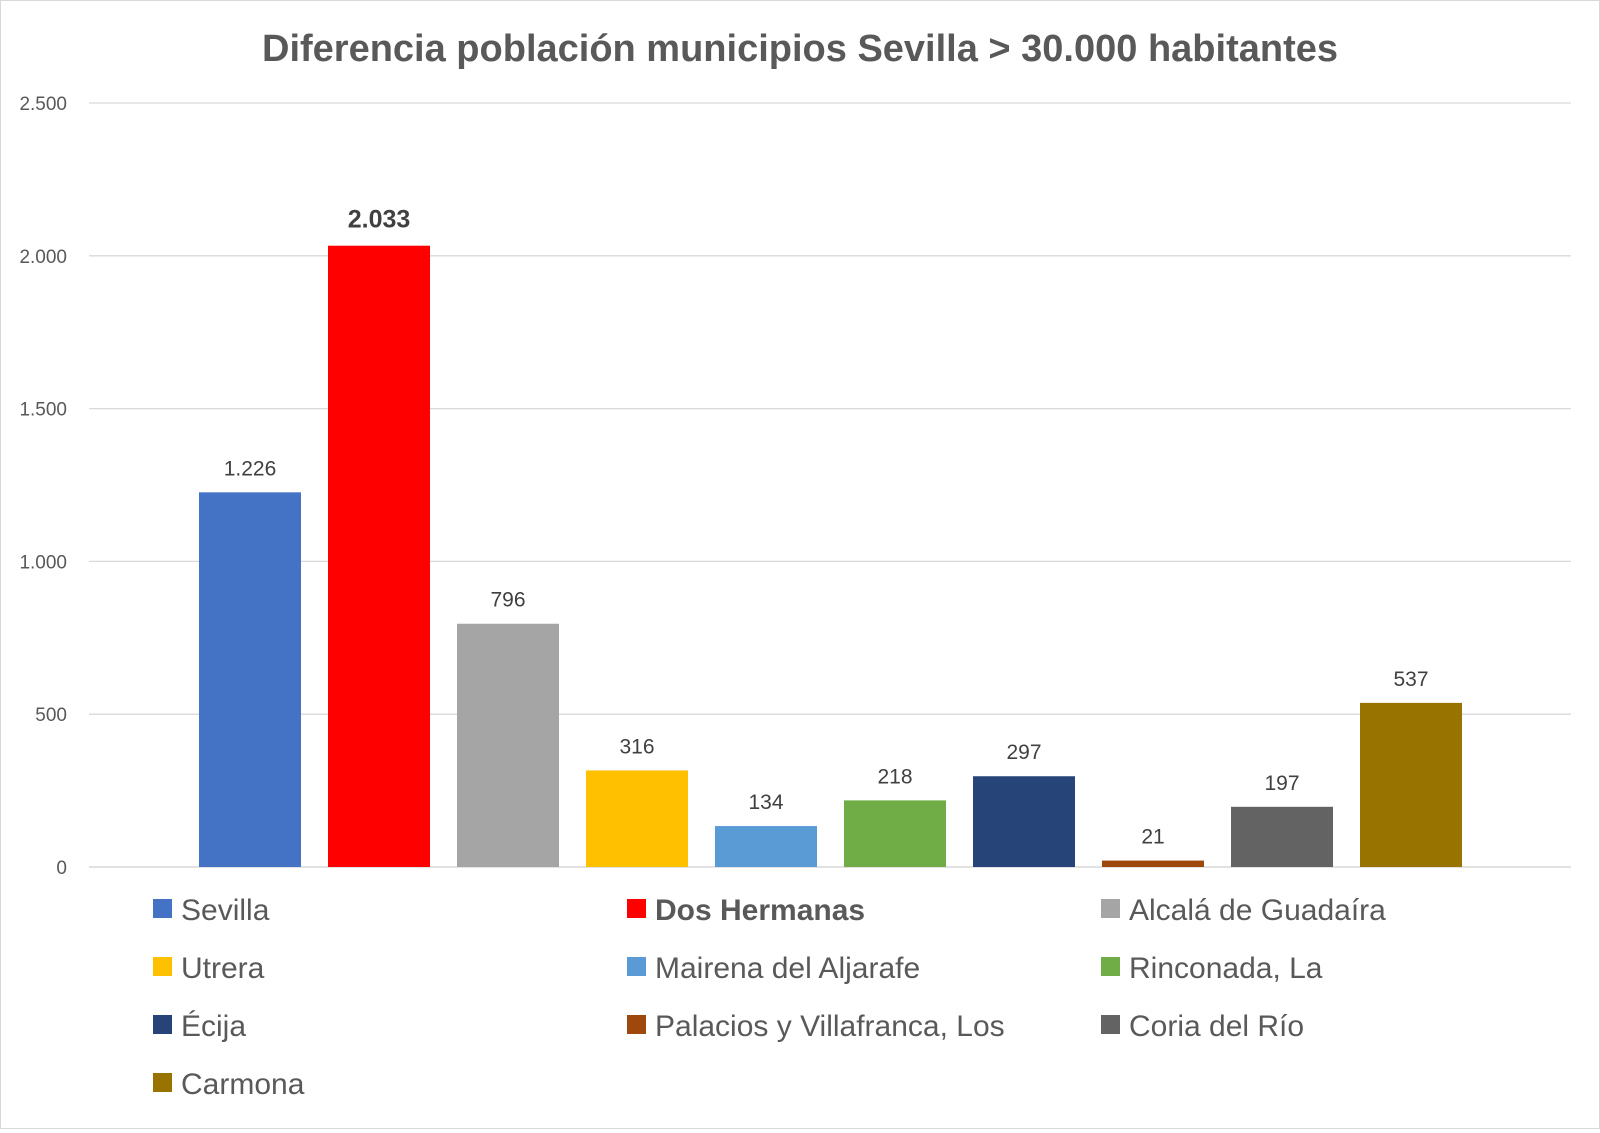 This screenshot has height=1133, width=1600. Describe the element at coordinates (895, 833) in the screenshot. I see `bar-rinconada-la` at that location.